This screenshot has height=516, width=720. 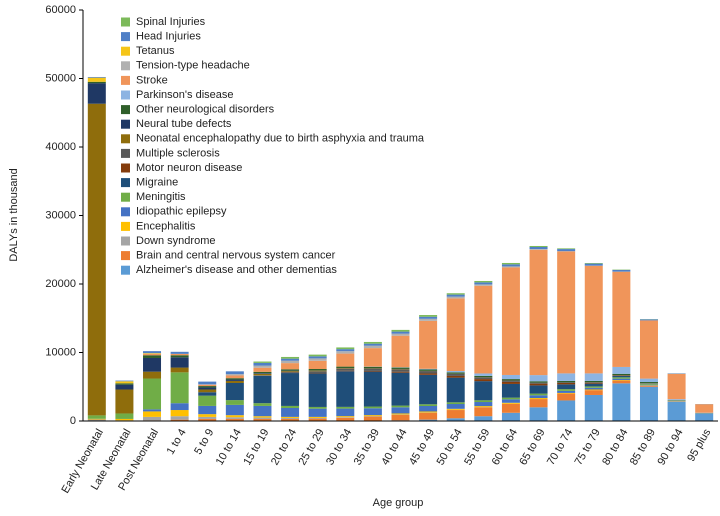 What do you see at coordinates (166, 226) in the screenshot?
I see `legend-label: Encephalitis` at bounding box center [166, 226].